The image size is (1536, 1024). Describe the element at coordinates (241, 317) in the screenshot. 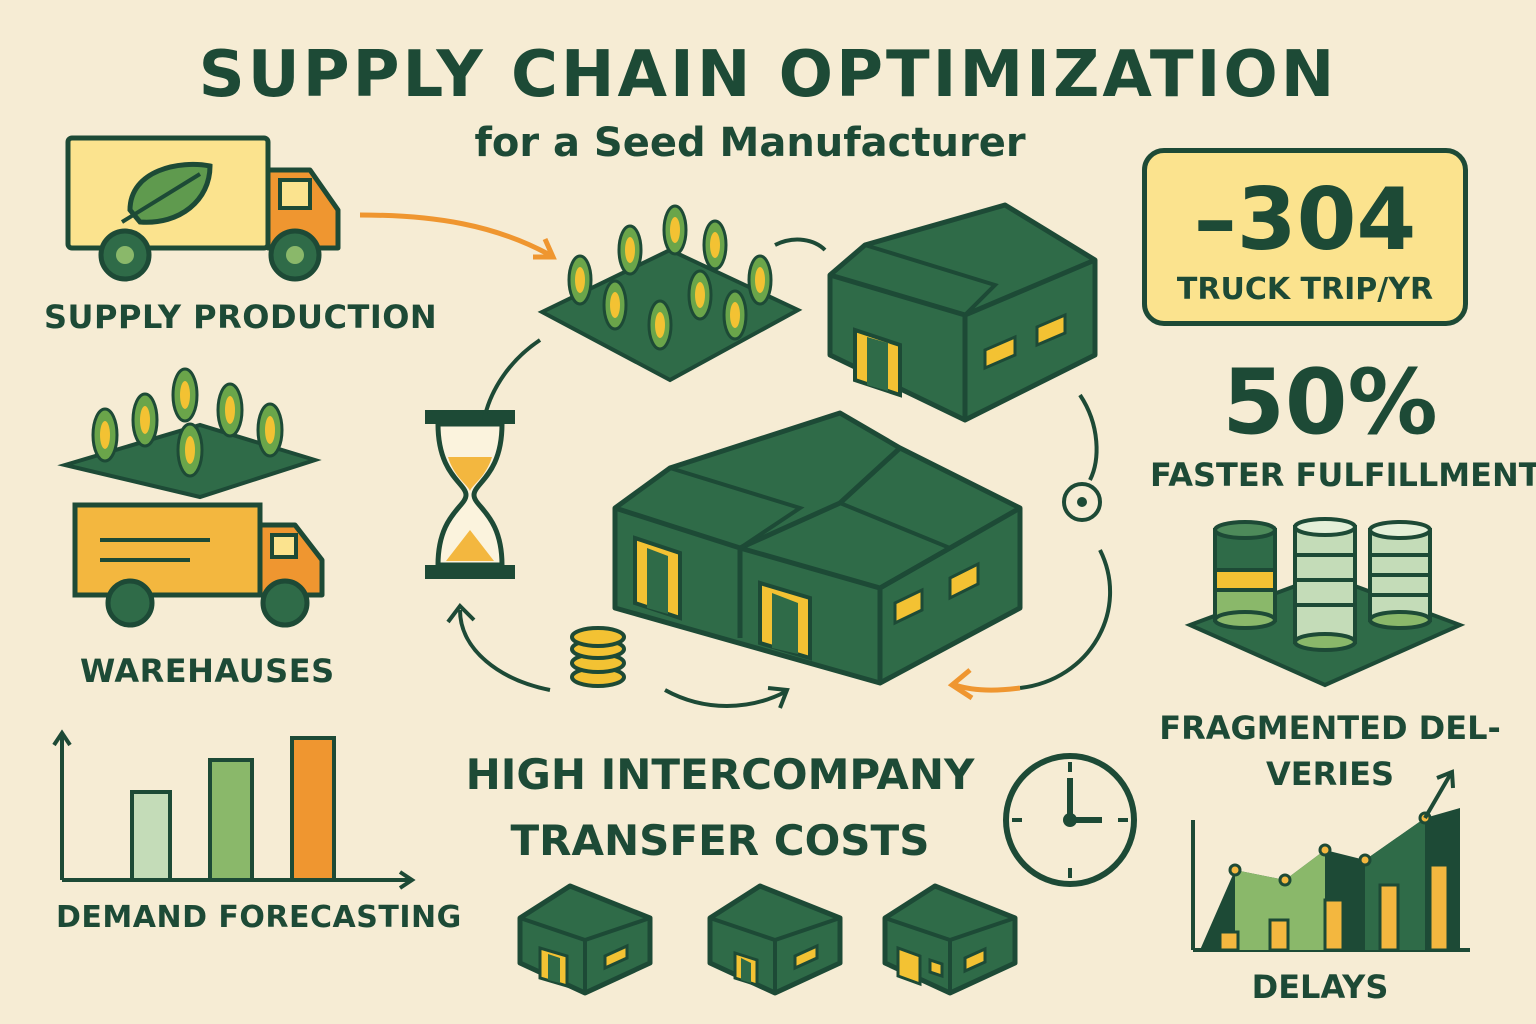

I see `supply-production-label: SUPPLY PRODUCTION` at that location.